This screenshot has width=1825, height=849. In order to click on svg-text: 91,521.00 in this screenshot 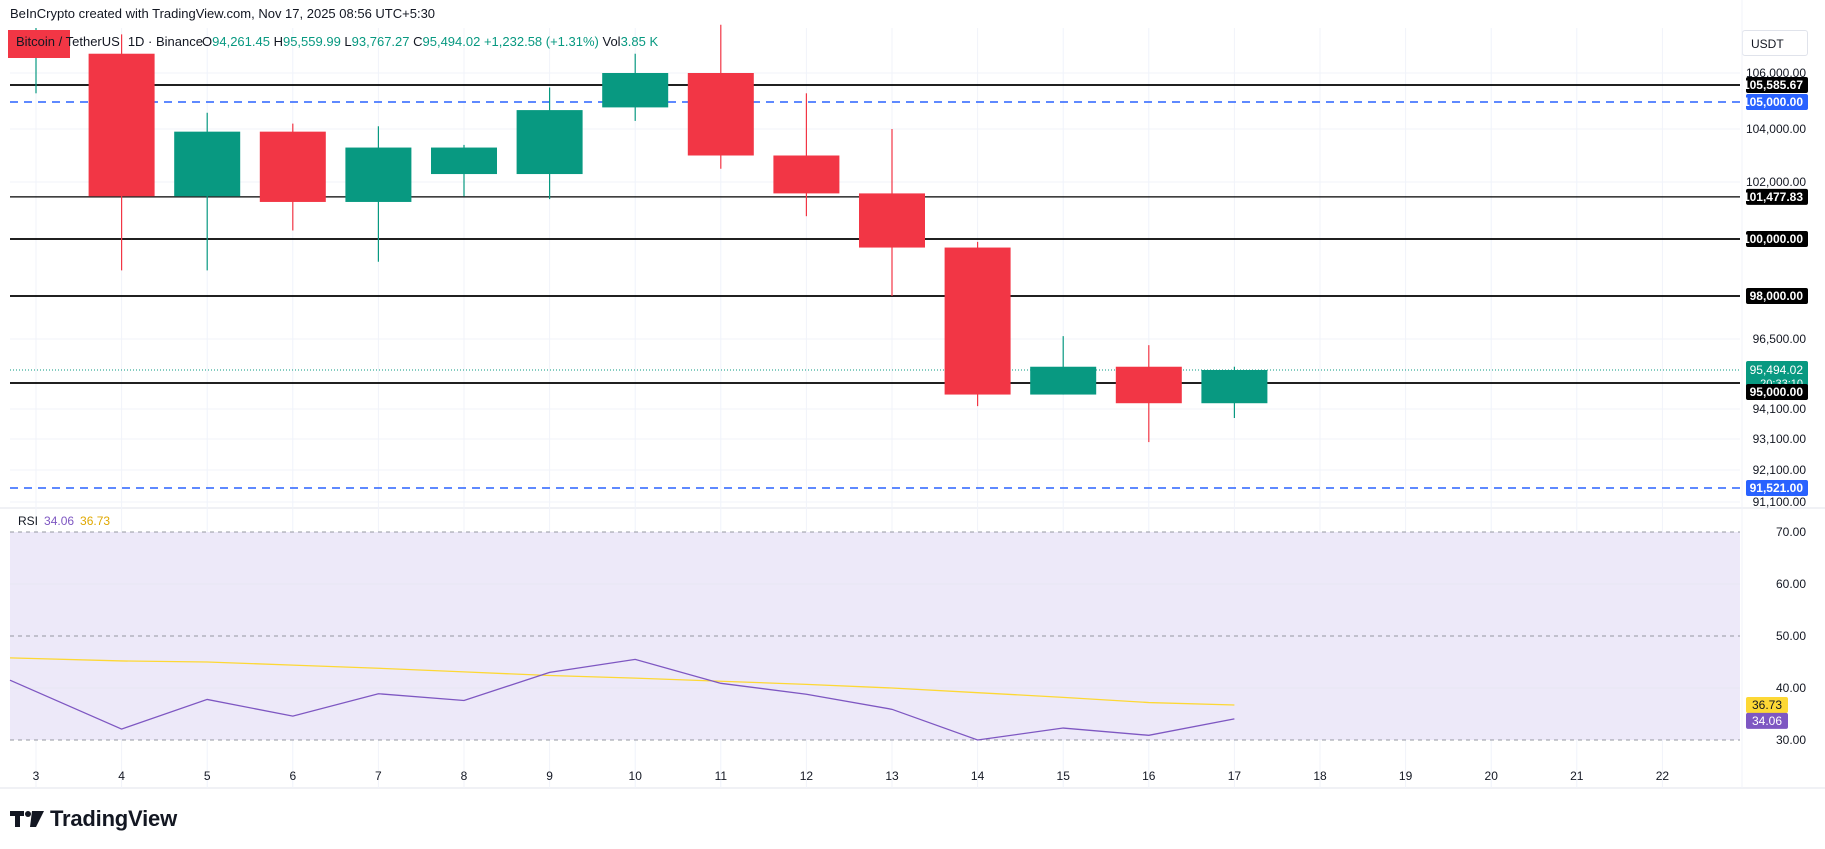, I will do `click(1777, 488)`.